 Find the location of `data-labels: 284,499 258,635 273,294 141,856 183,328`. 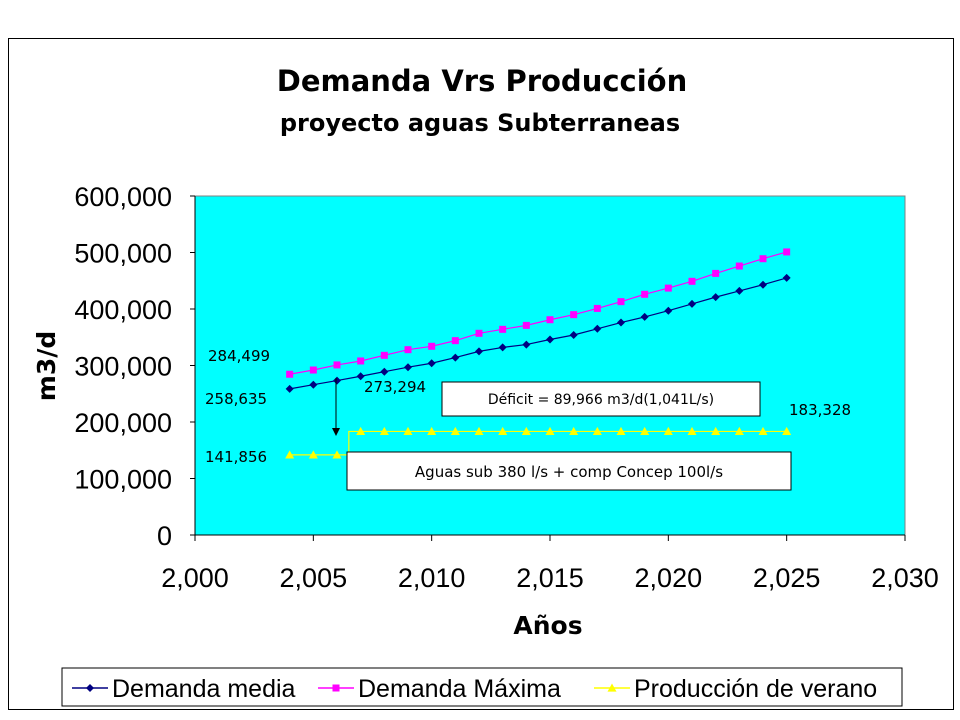

data-labels: 284,499 258,635 273,294 141,856 183,328 is located at coordinates (528, 406).